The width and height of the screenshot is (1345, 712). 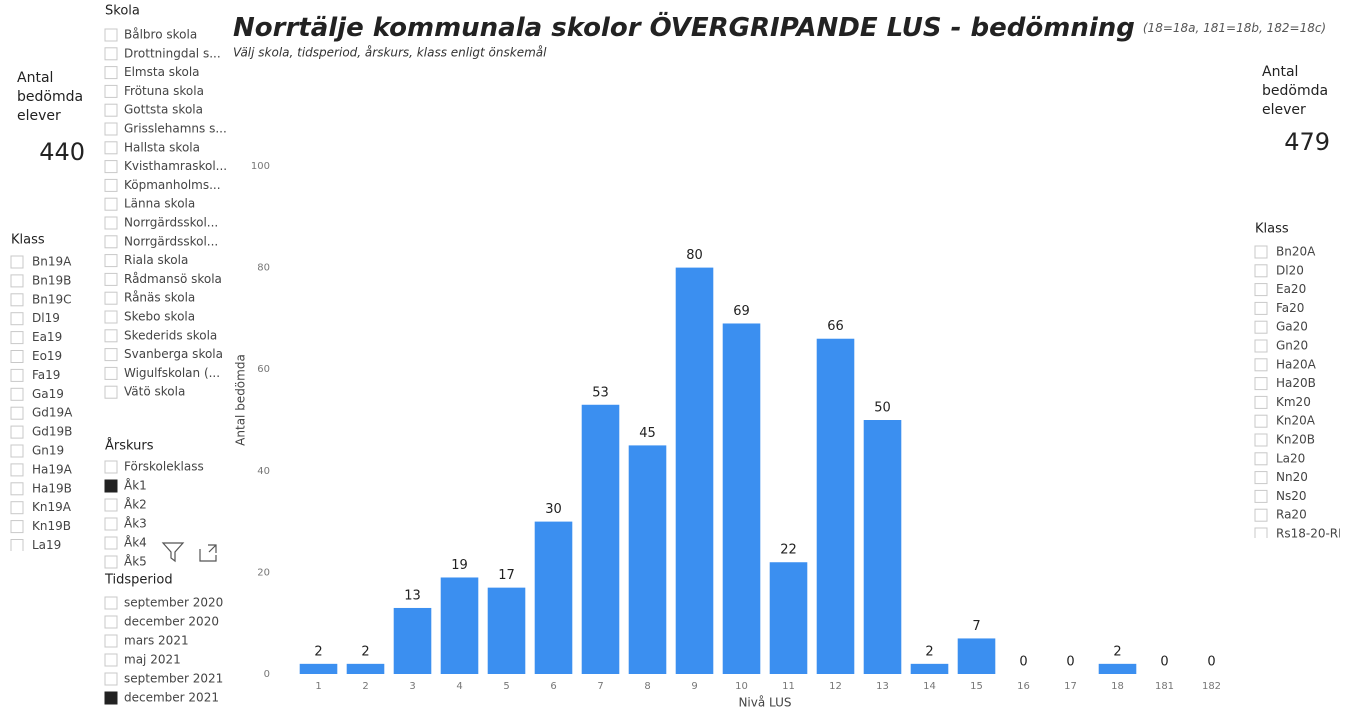 I want to click on slicer-item: Svanberga skola, so click(x=173, y=354).